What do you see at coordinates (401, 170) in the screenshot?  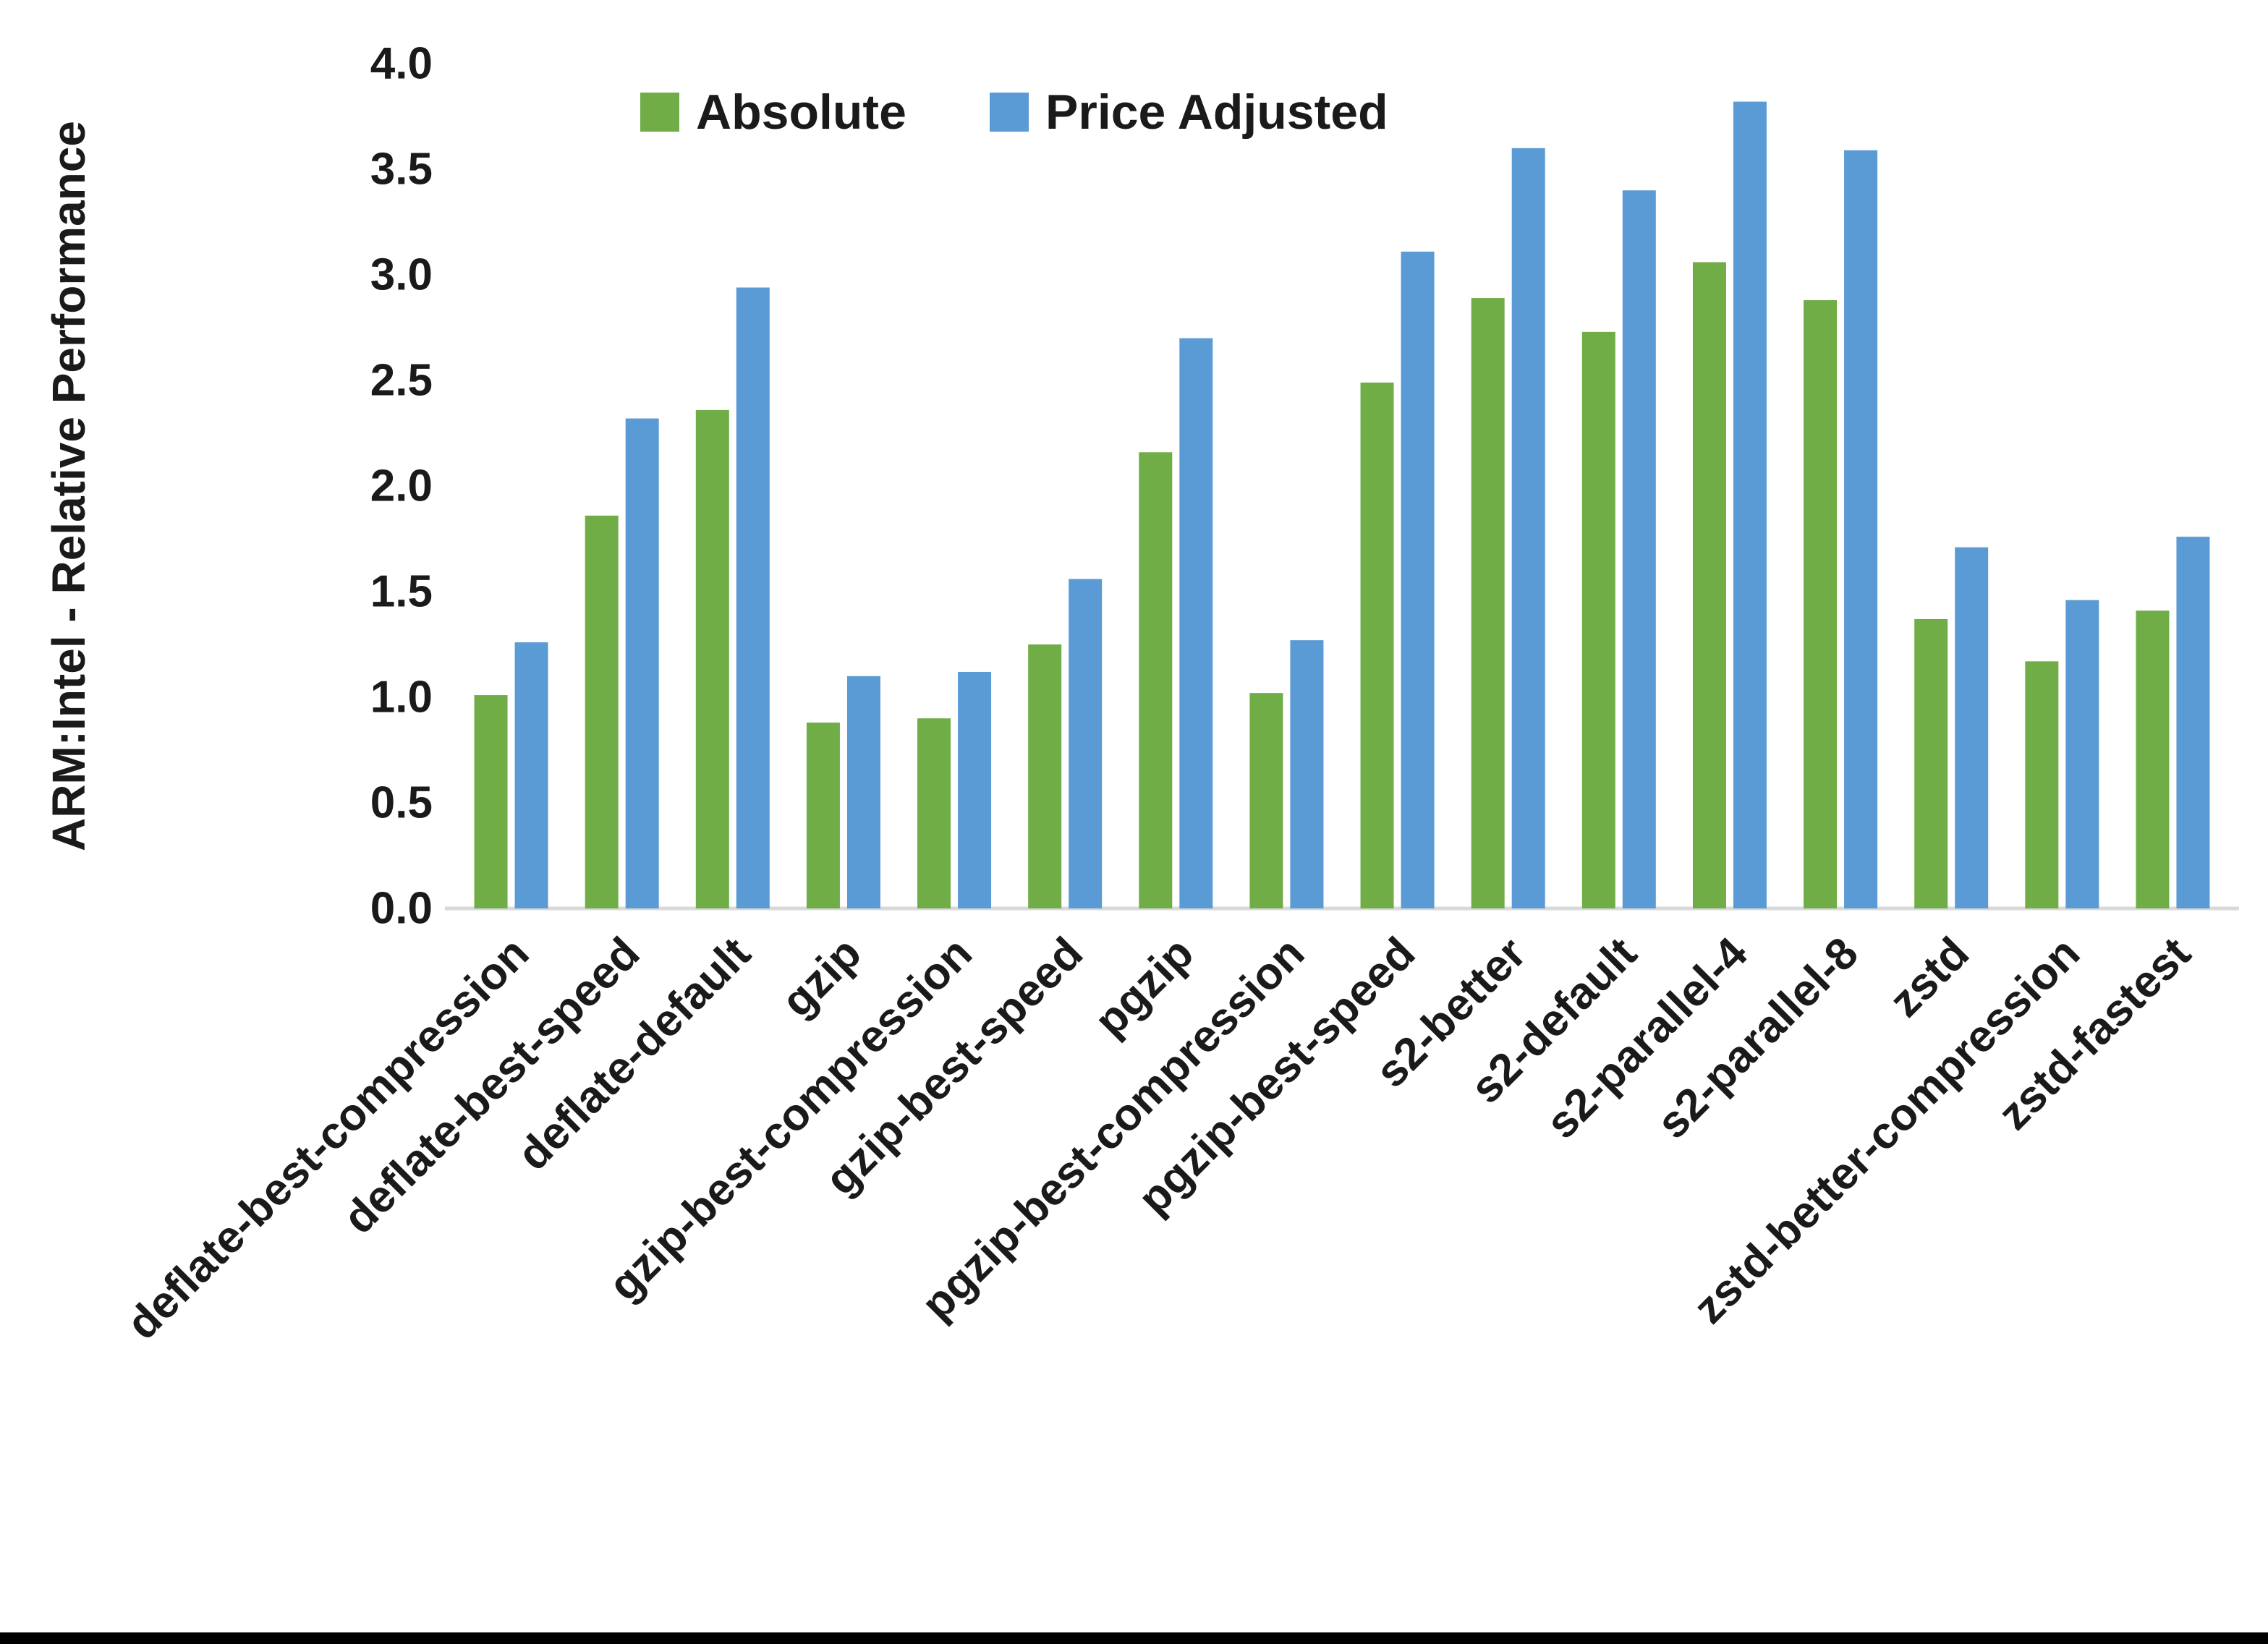 I see `y-tick-label: 3.5` at bounding box center [401, 170].